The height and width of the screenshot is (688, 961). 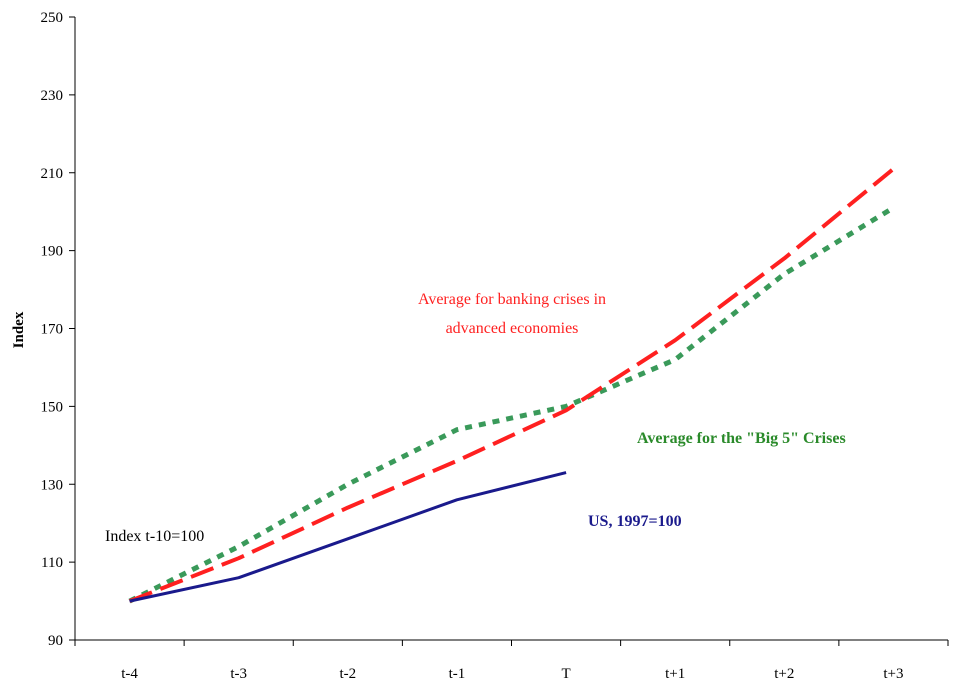 I want to click on series-line-solid, so click(x=348, y=537).